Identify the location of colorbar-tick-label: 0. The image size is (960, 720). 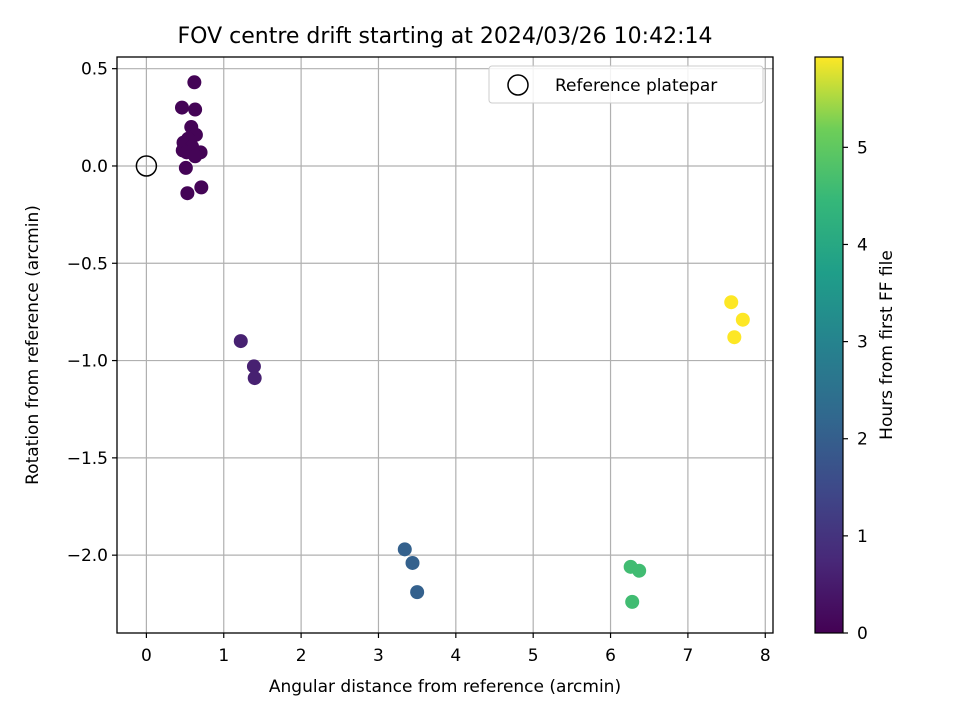
(862, 634).